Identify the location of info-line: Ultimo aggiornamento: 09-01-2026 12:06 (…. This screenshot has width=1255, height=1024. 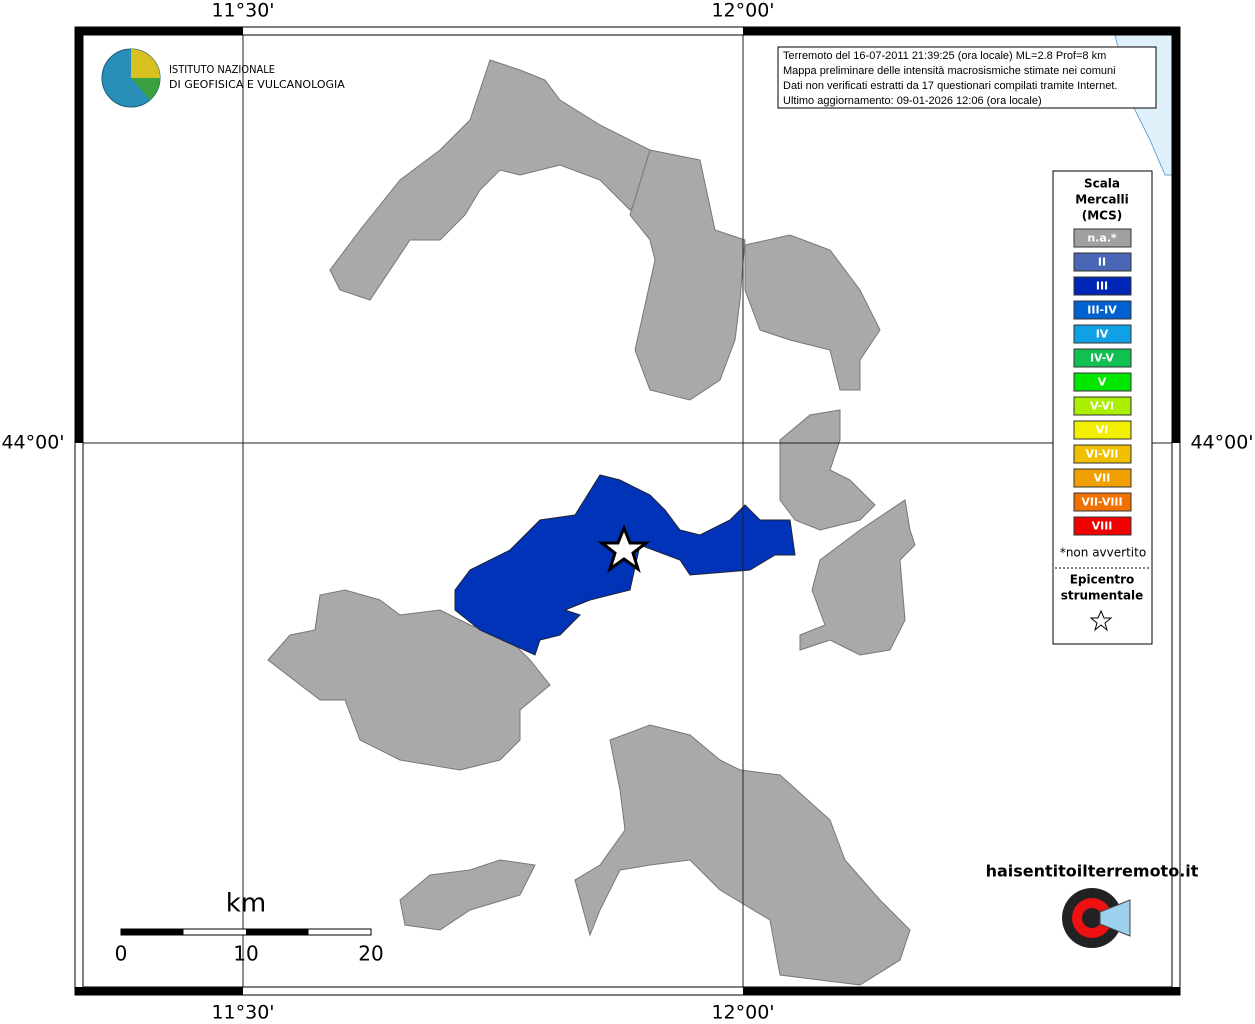
(912, 101).